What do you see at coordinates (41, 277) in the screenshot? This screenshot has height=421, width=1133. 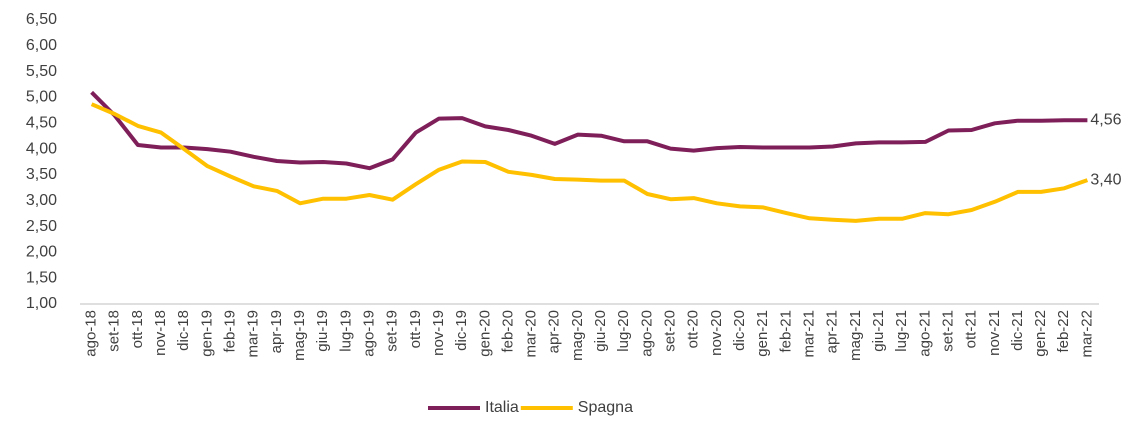 I see `y-tick-label: 1,50` at bounding box center [41, 277].